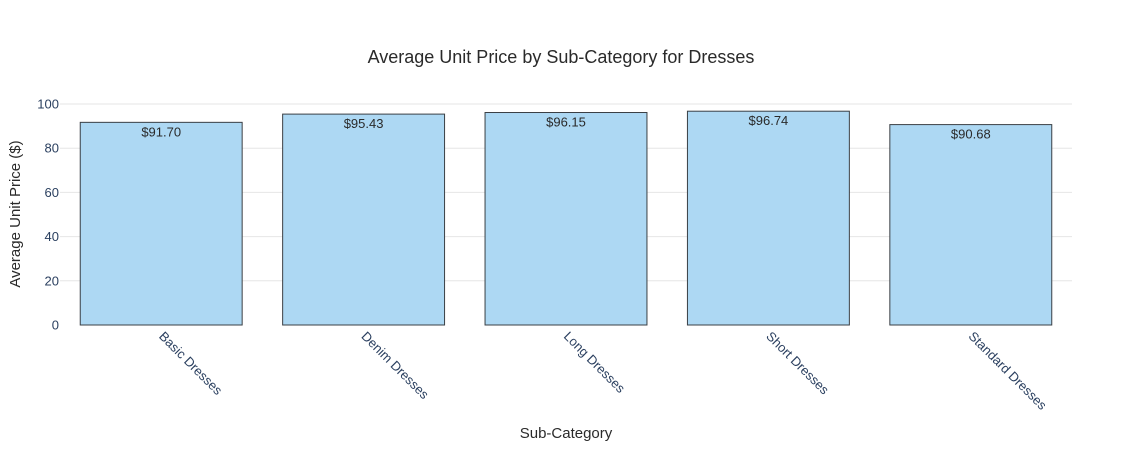 This screenshot has height=455, width=1122. I want to click on x-tick-label: Standard Dresses, so click(1008, 371).